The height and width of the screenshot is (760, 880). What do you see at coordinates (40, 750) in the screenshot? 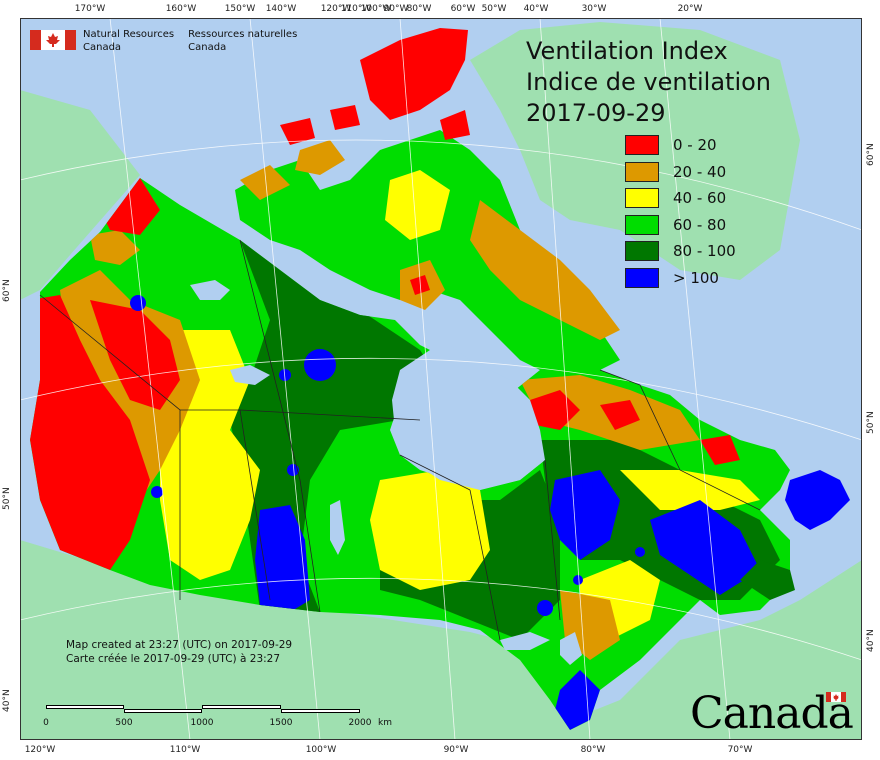
I see `tick-bottom: 120°W` at bounding box center [40, 750].